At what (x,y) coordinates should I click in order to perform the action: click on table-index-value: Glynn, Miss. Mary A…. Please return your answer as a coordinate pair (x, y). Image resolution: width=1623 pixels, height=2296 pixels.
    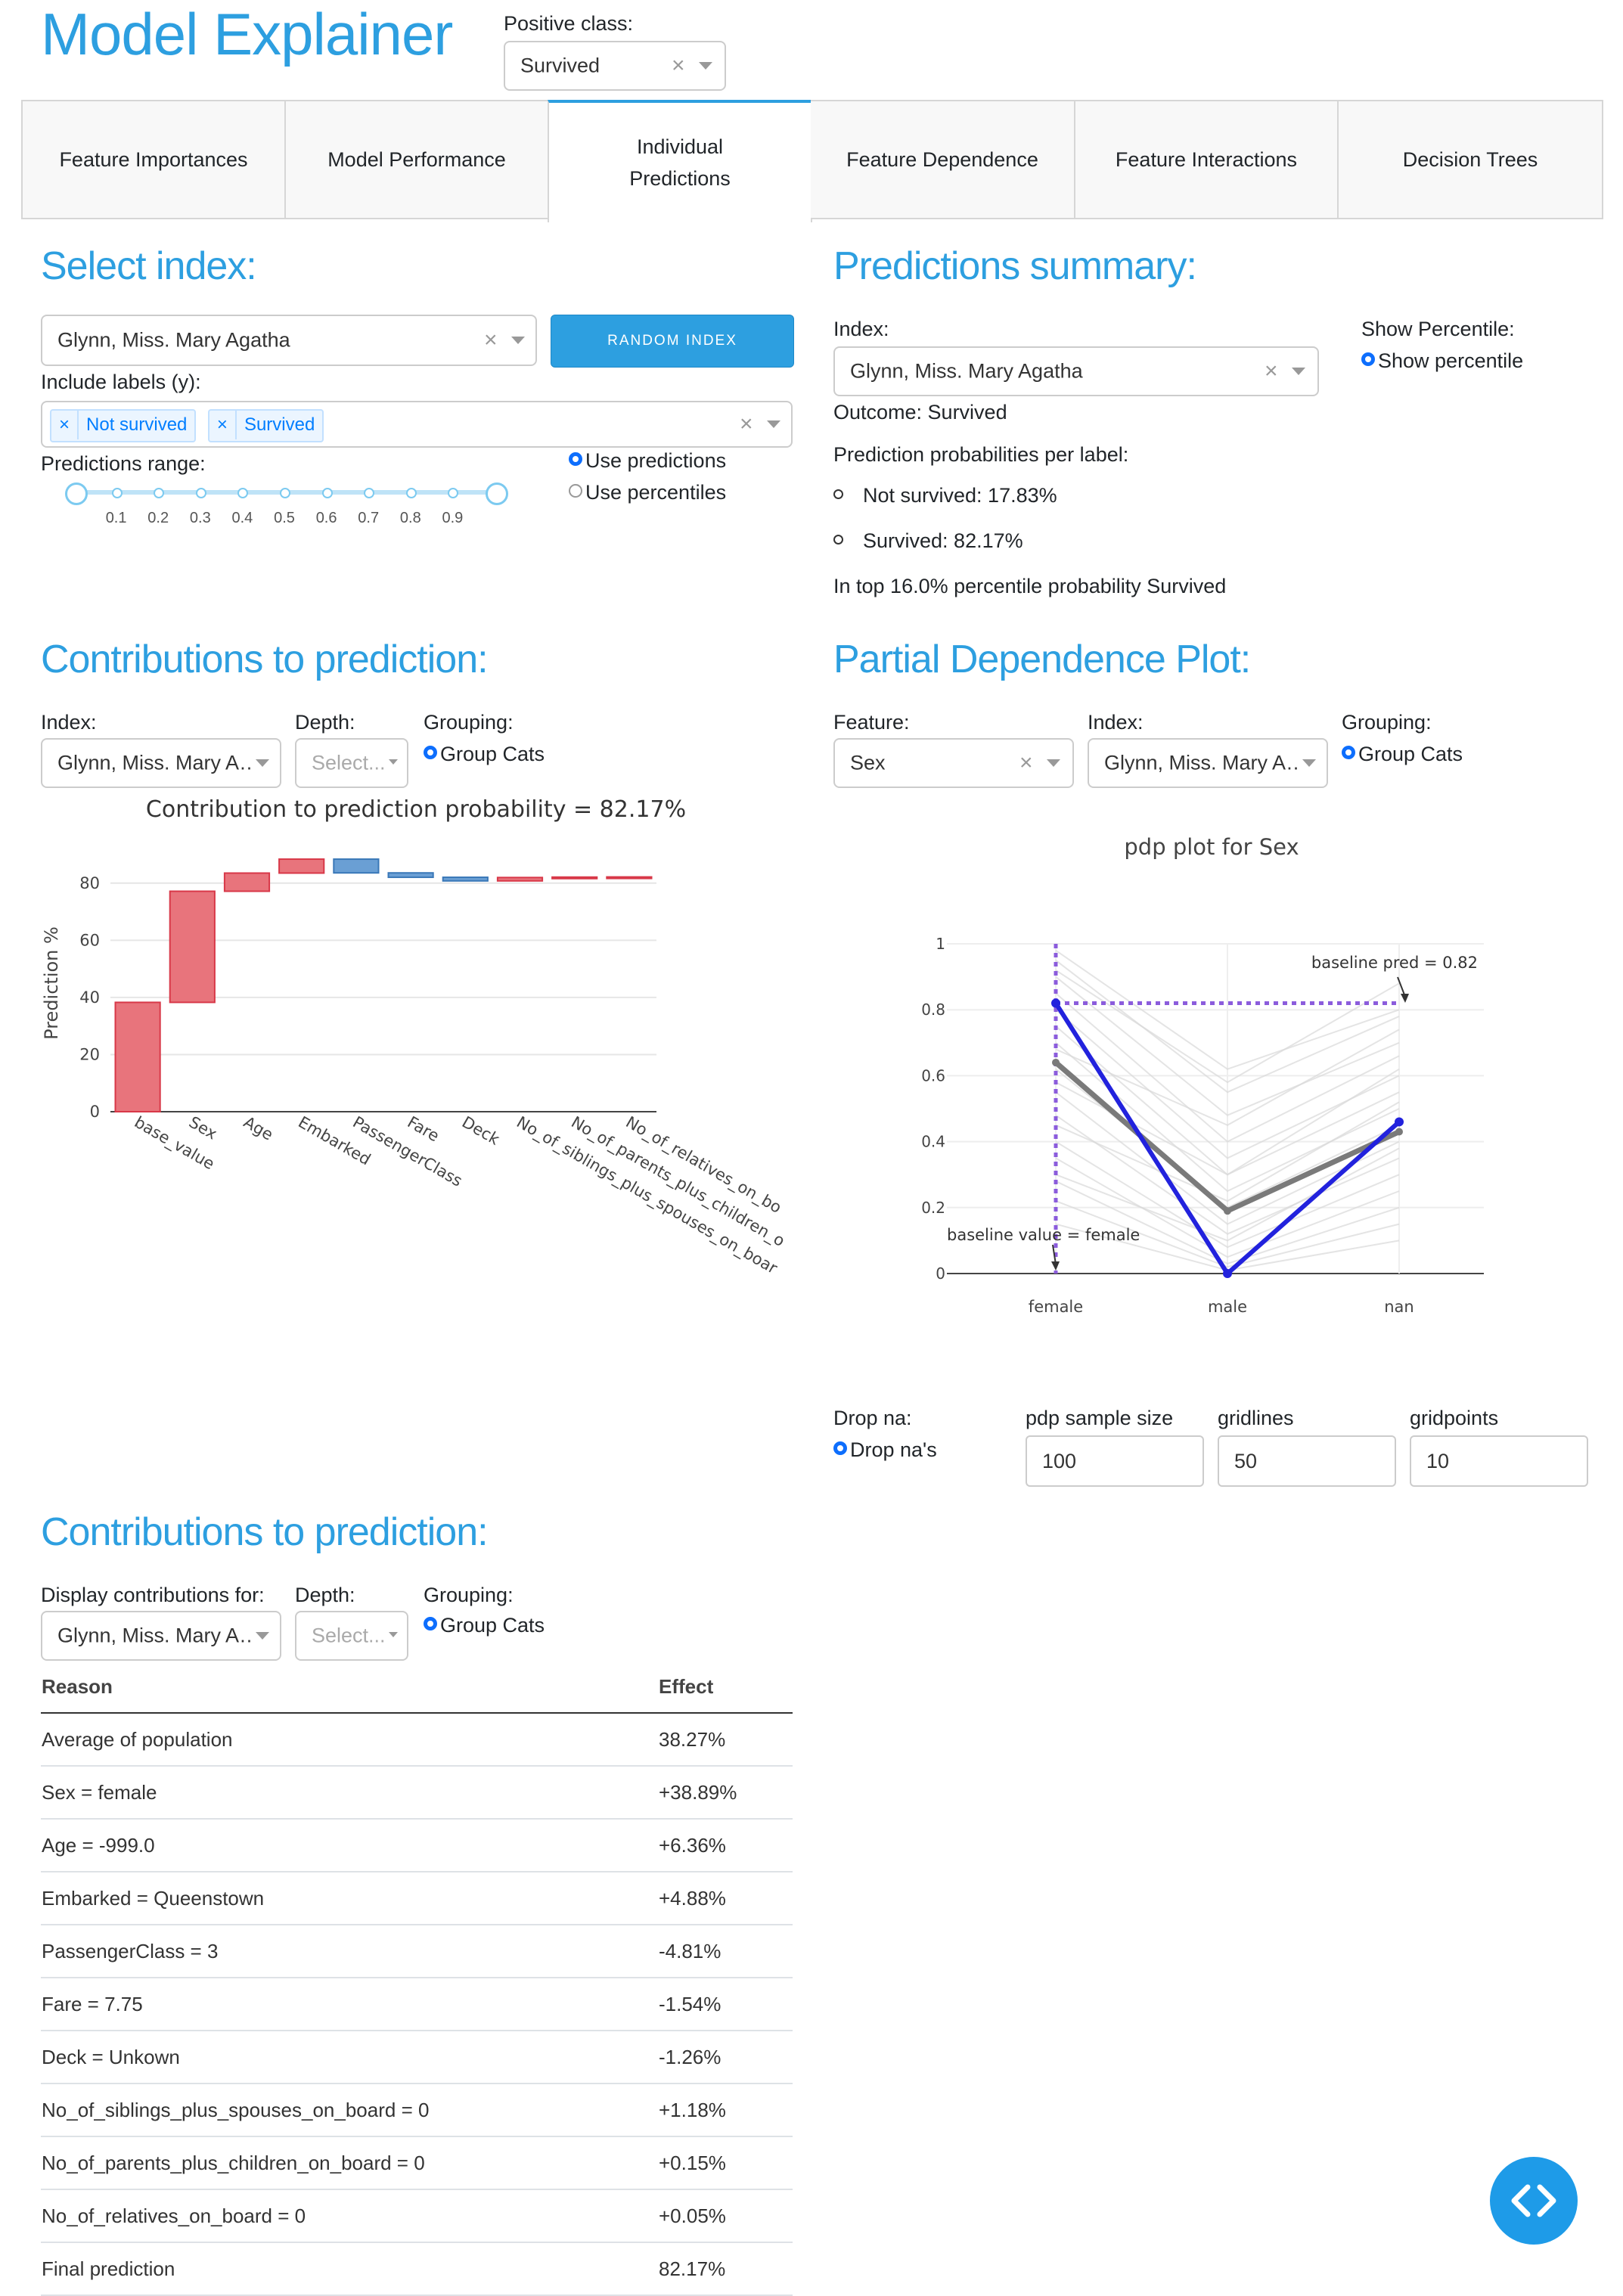
    Looking at the image, I should click on (155, 1635).